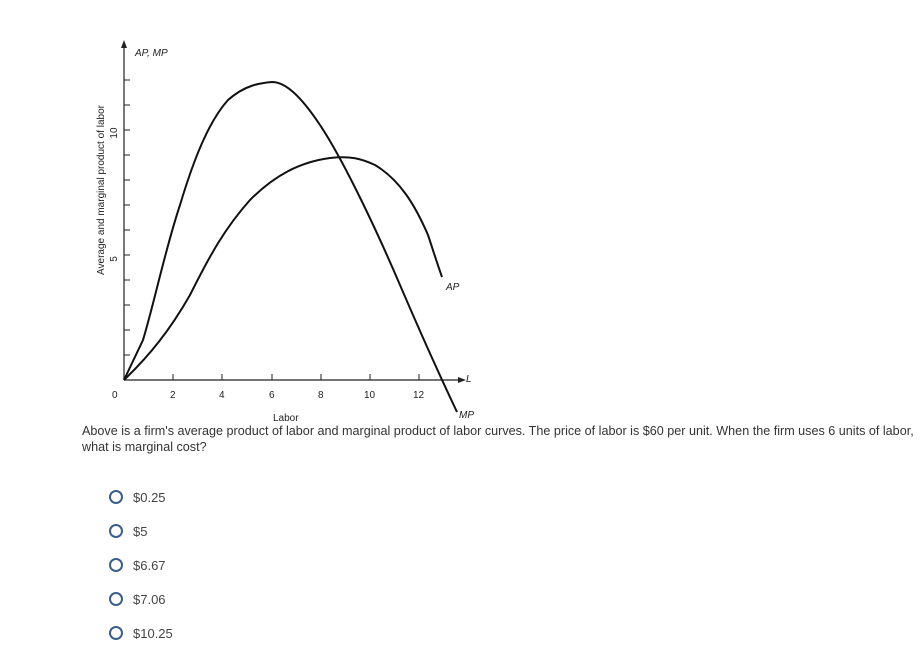 The height and width of the screenshot is (657, 921). I want to click on y-axis-top-label: AP, MP, so click(151, 53).